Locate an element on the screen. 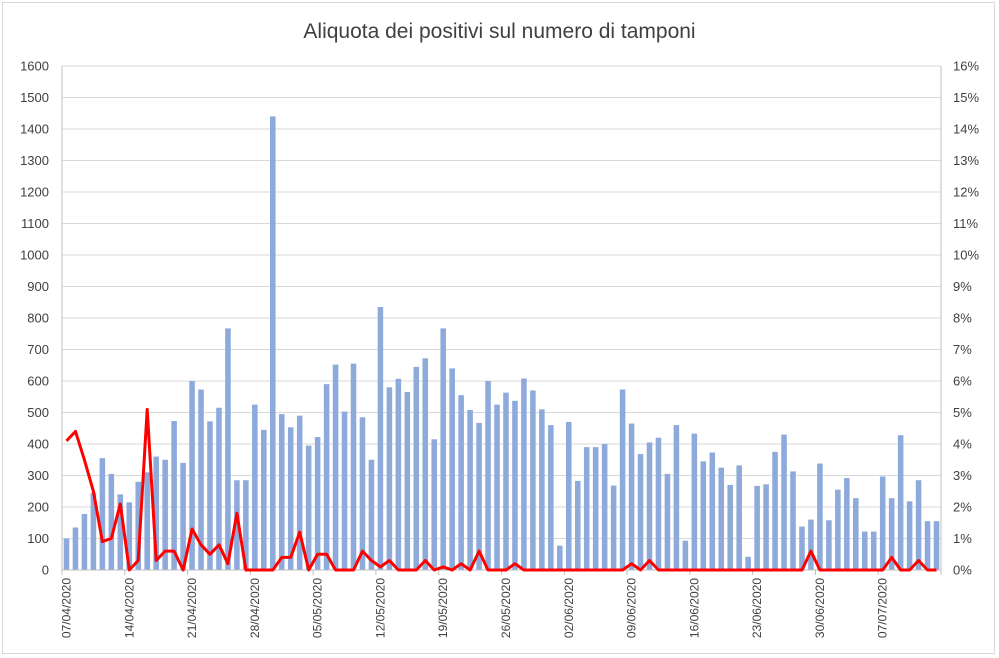  y2-tick-label: 9% is located at coordinates (962, 286).